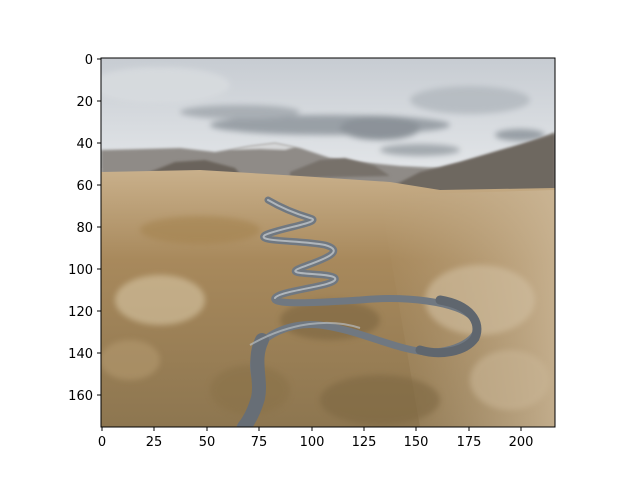 Image resolution: width=640 pixels, height=480 pixels. What do you see at coordinates (469, 442) in the screenshot?
I see `x-tick-label: 175` at bounding box center [469, 442].